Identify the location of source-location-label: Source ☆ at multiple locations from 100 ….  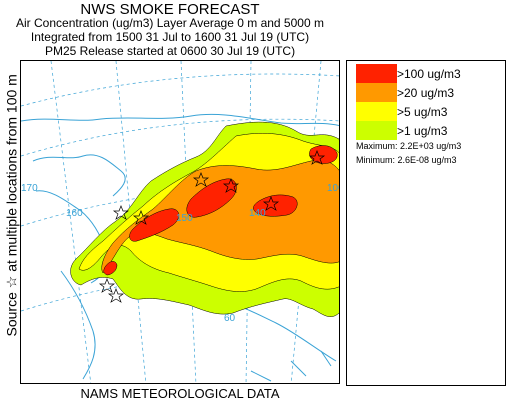
(11, 205).